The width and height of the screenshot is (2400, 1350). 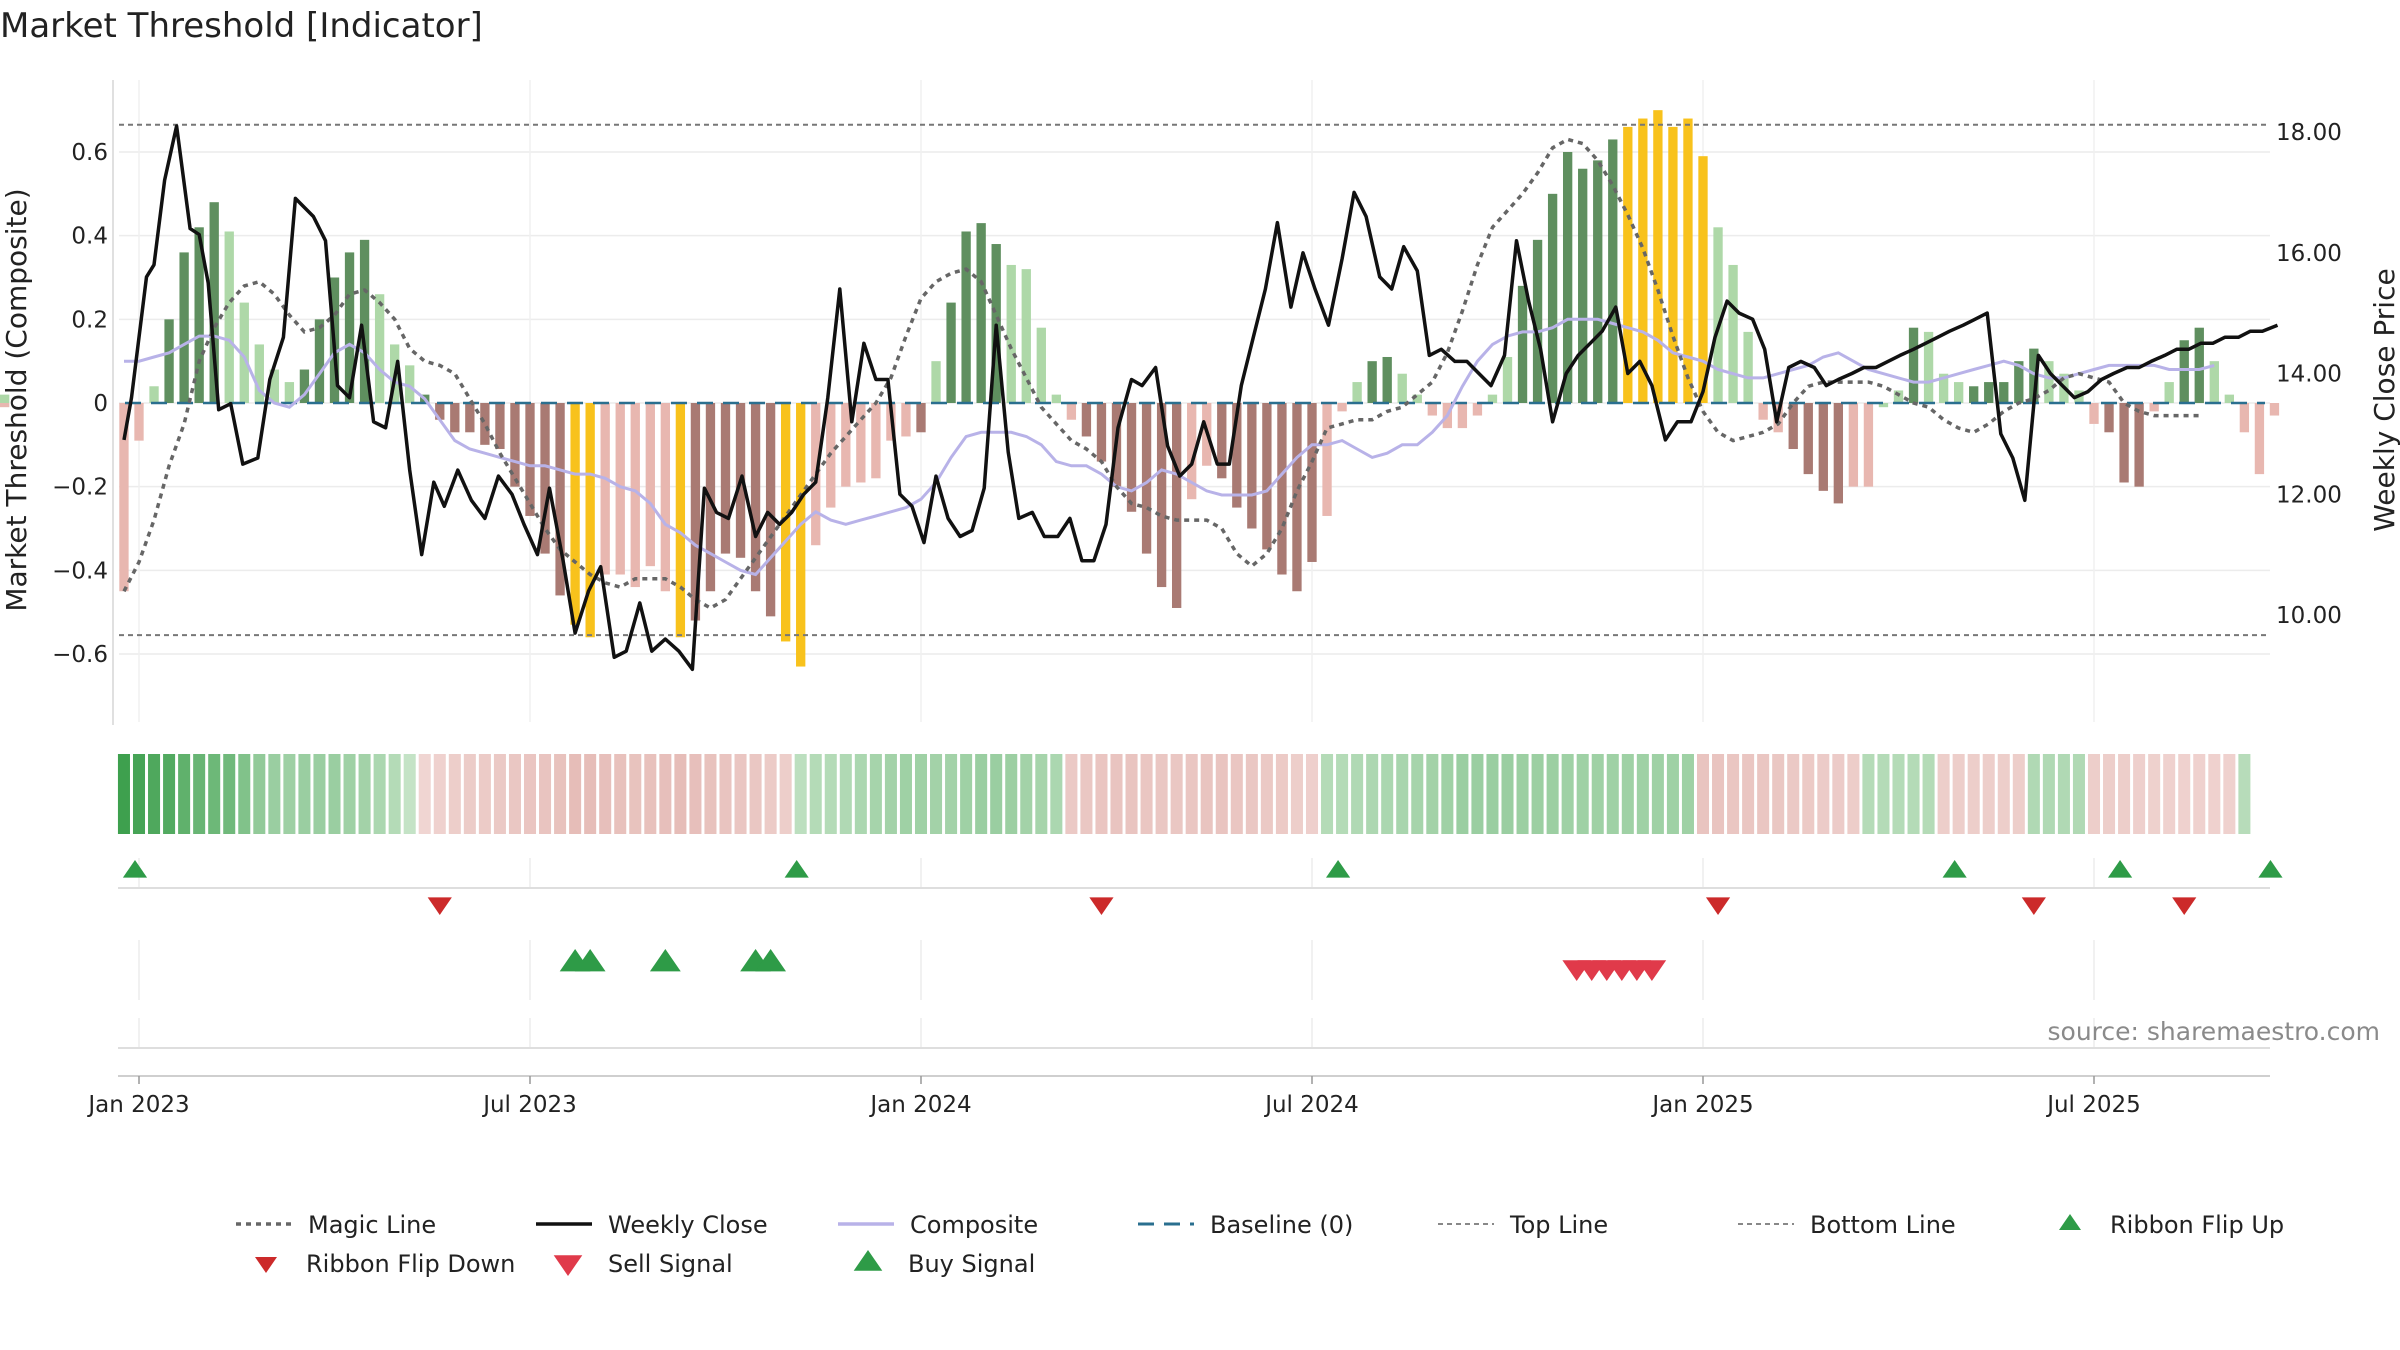 What do you see at coordinates (89, 237) in the screenshot?
I see `y-tick-label: 0.4` at bounding box center [89, 237].